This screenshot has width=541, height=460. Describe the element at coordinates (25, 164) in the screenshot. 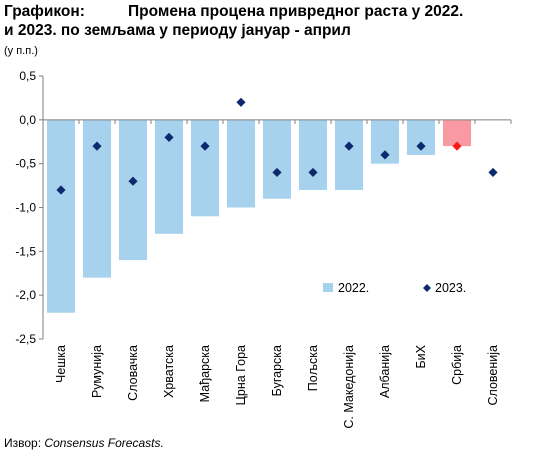

I see `y-tick-label: -0,5` at that location.